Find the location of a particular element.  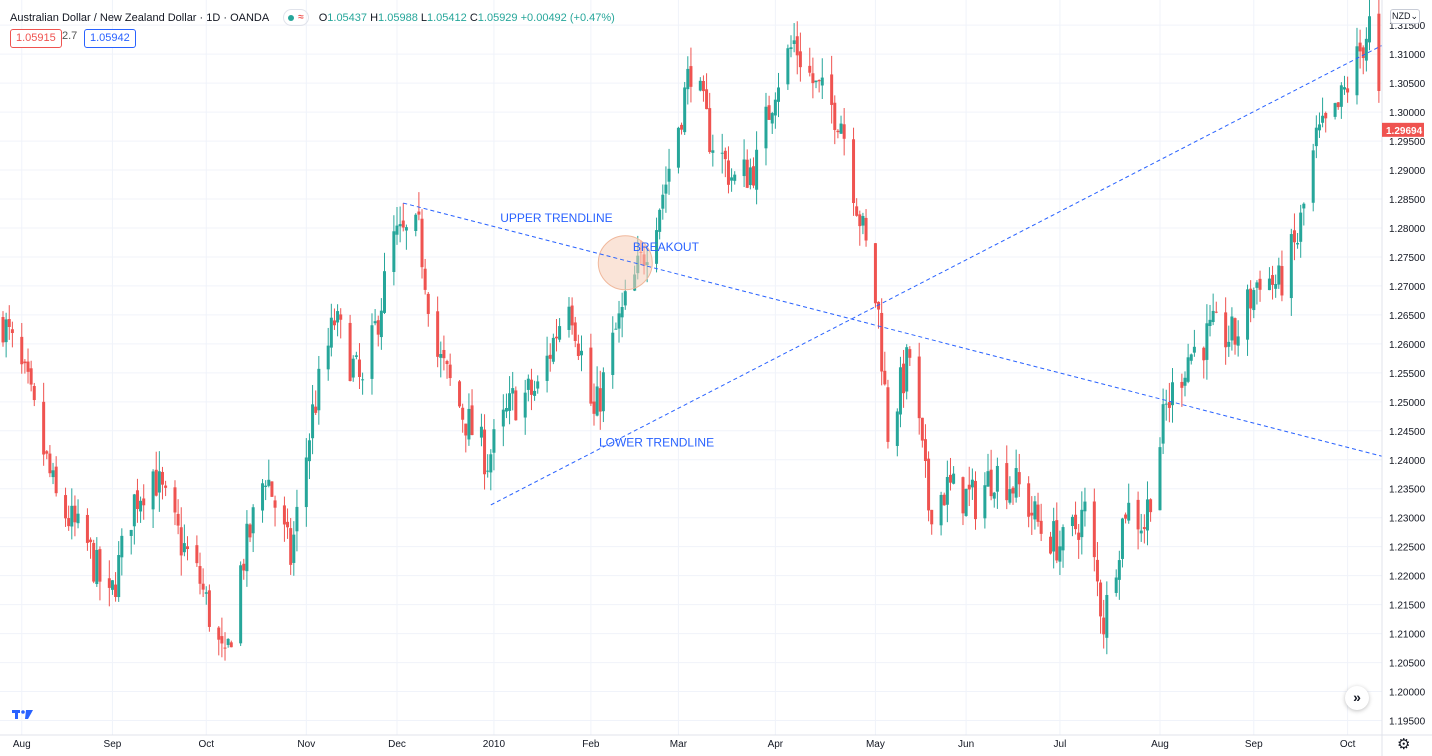

price-tick-label: 1.19500 is located at coordinates (1407, 722).